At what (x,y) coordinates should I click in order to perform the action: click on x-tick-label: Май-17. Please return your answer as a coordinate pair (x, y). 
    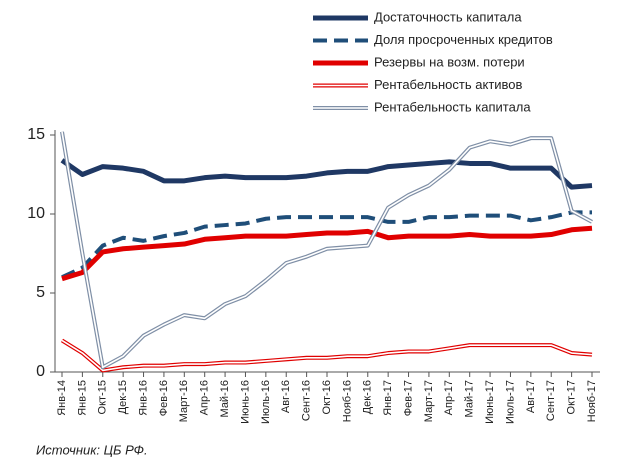
    Looking at the image, I should click on (470, 398).